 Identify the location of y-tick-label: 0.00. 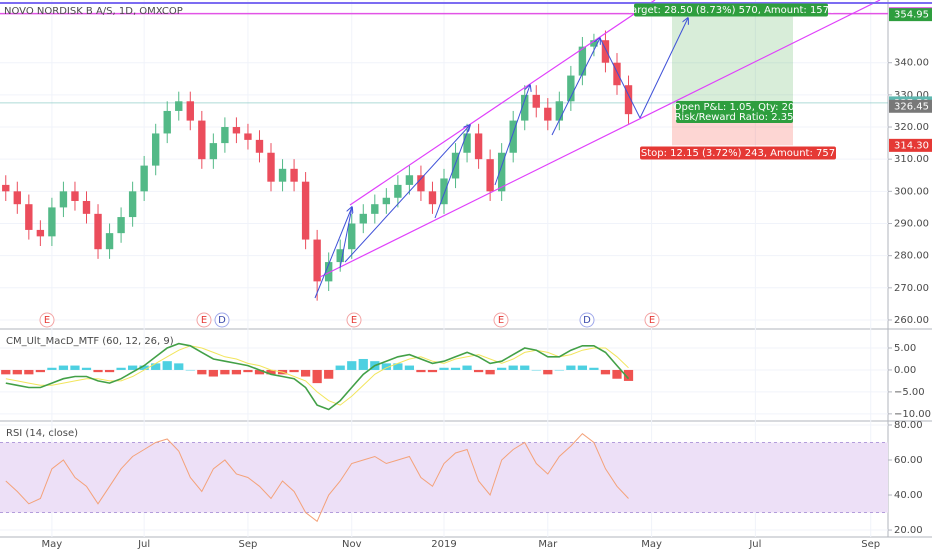
(905, 370).